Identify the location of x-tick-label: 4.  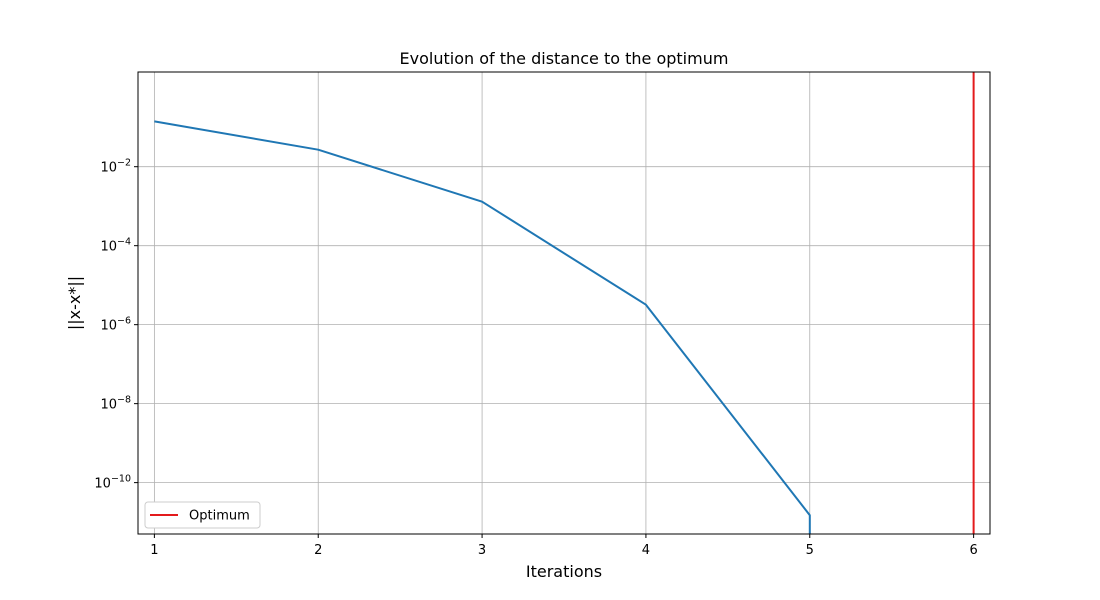
(646, 550).